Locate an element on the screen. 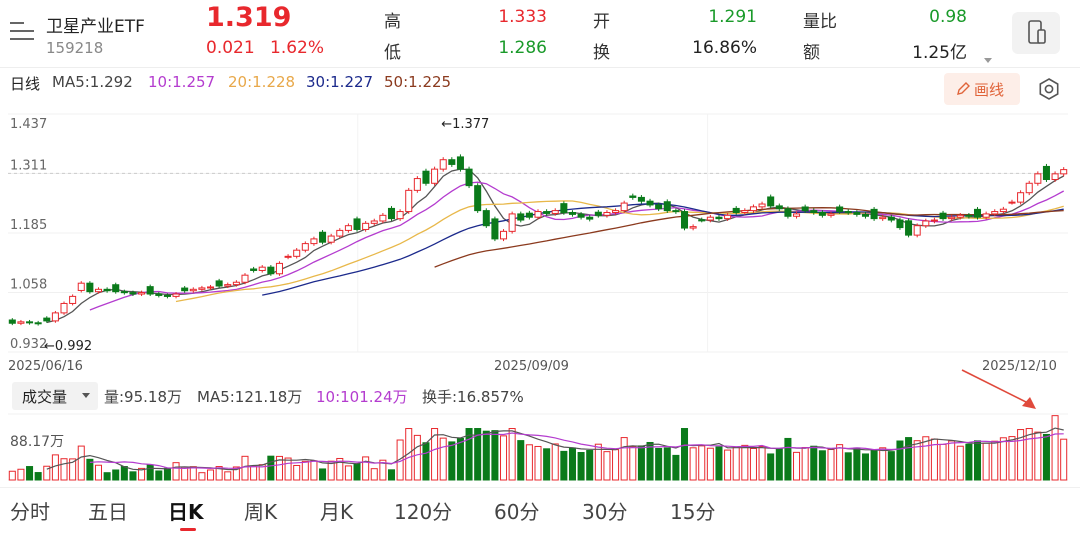 The width and height of the screenshot is (1080, 544). price-change-pct: 1.62% is located at coordinates (297, 48).